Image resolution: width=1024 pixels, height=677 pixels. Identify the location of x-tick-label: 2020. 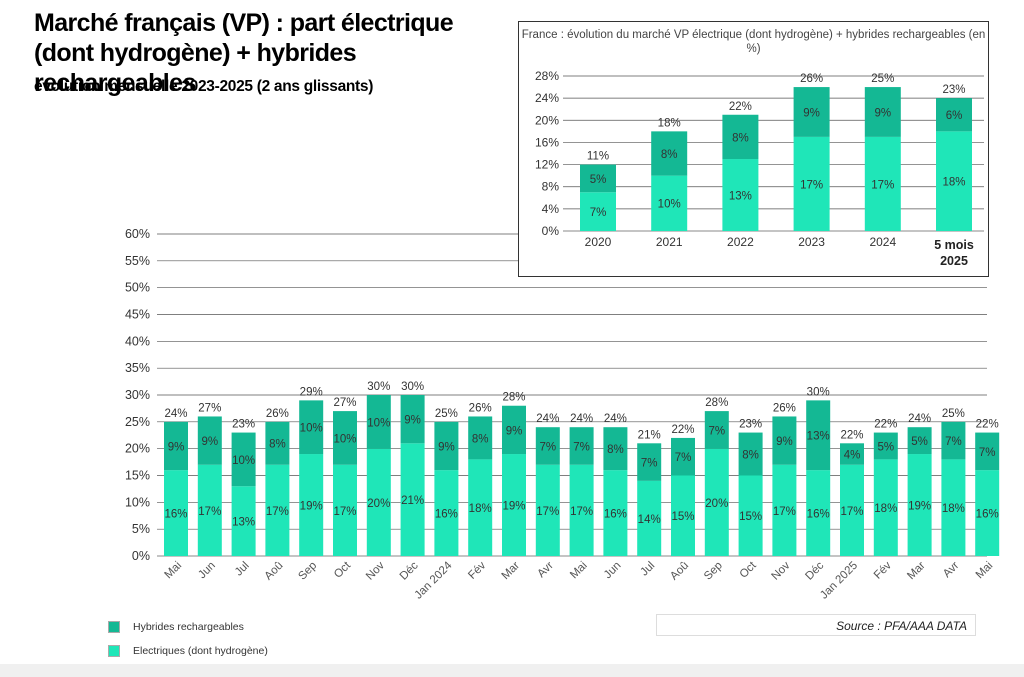
(598, 242).